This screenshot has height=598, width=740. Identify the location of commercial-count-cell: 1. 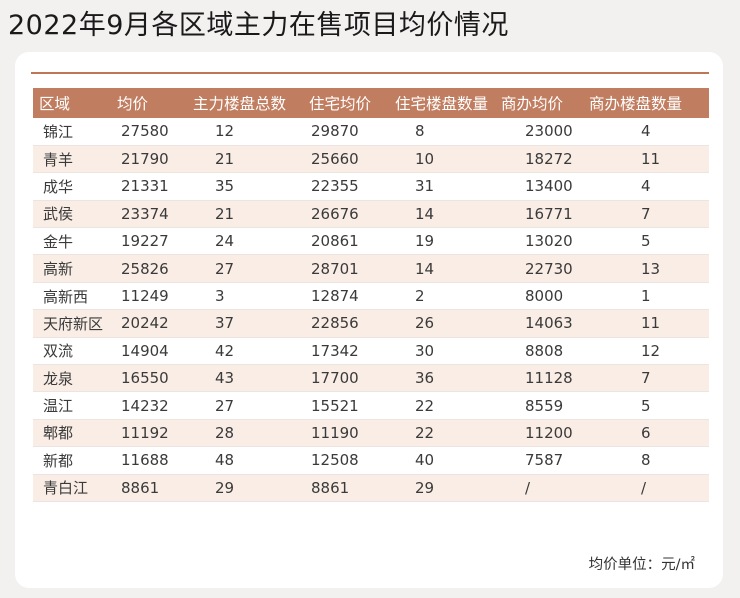
(646, 296).